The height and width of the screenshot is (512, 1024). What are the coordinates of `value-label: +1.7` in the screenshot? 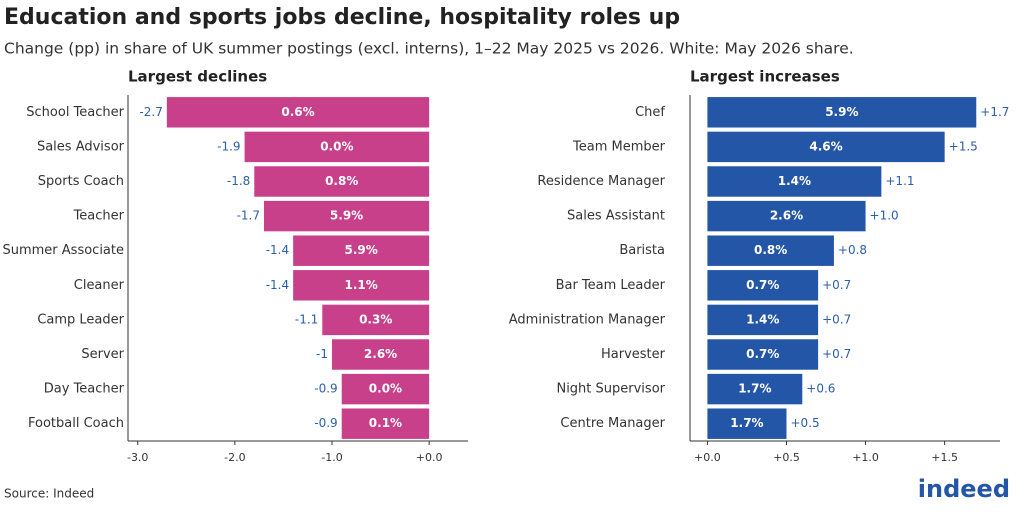 It's located at (994, 112).